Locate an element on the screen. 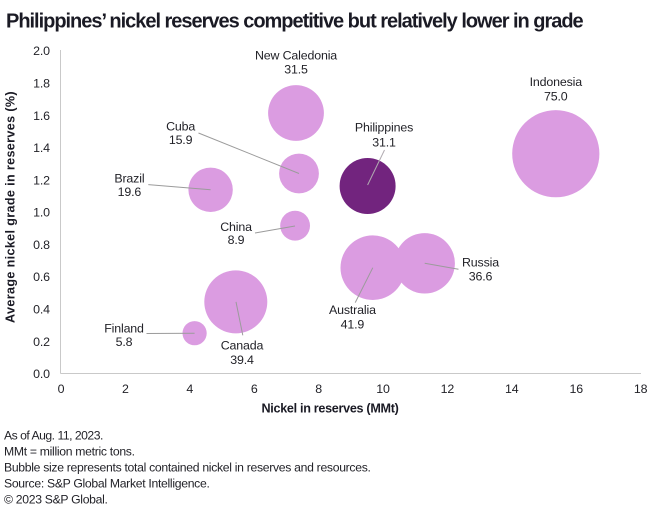 The height and width of the screenshot is (514, 660). svg-text: Nickel in reserves (MMt) is located at coordinates (330, 408).